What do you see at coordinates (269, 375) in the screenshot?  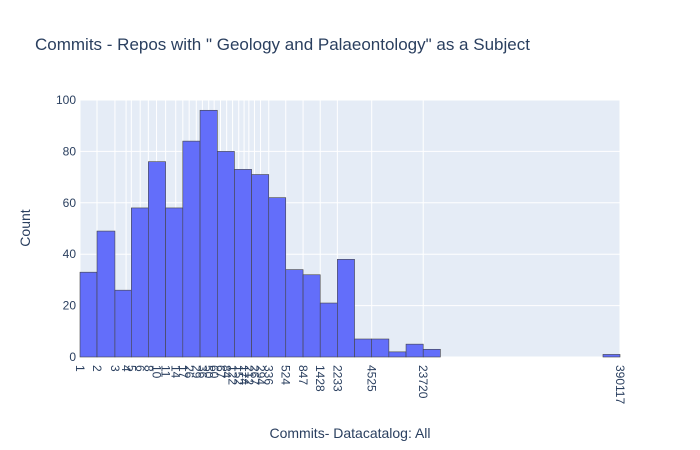 I see `x-tick-label: 336` at bounding box center [269, 375].